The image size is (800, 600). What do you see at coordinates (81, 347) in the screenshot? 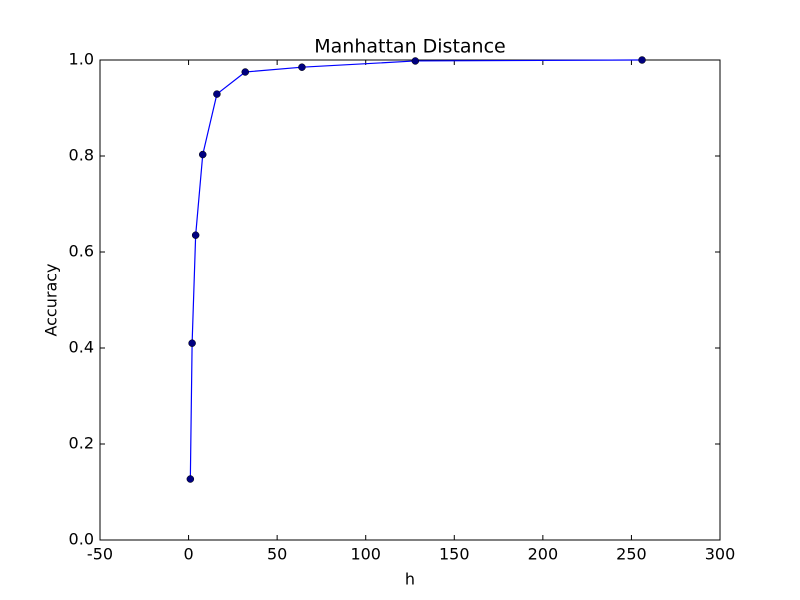
I see `y-tick-label: 0.4` at bounding box center [81, 347].